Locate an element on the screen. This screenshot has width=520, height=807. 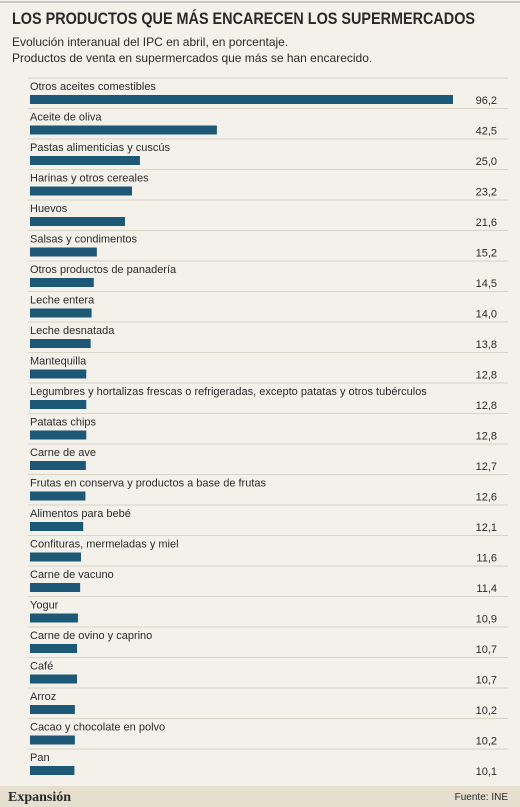
category-label: Leche entera is located at coordinates (62, 301).